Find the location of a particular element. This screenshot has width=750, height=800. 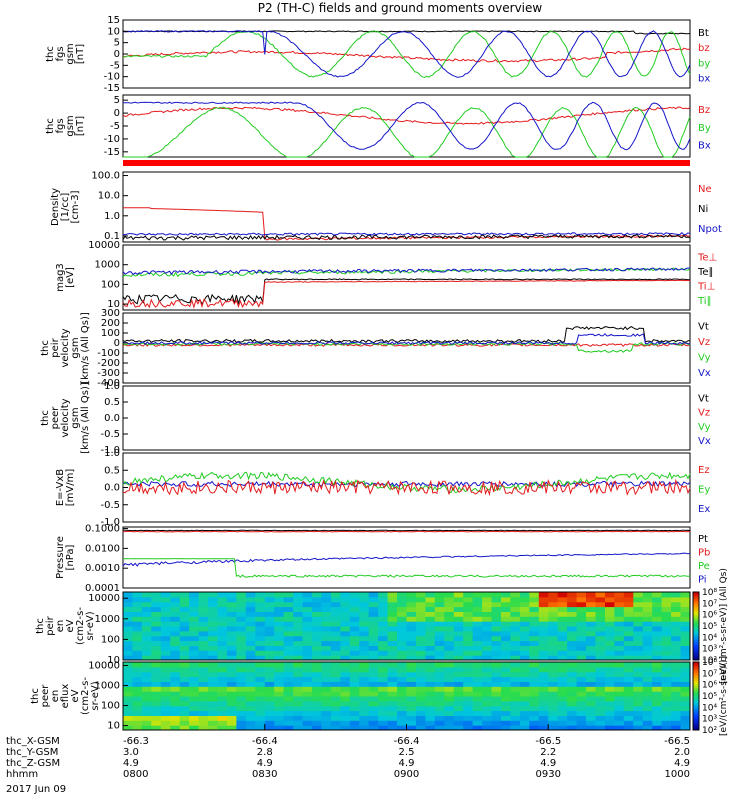

y-tick-label: 0.5 is located at coordinates (112, 402).